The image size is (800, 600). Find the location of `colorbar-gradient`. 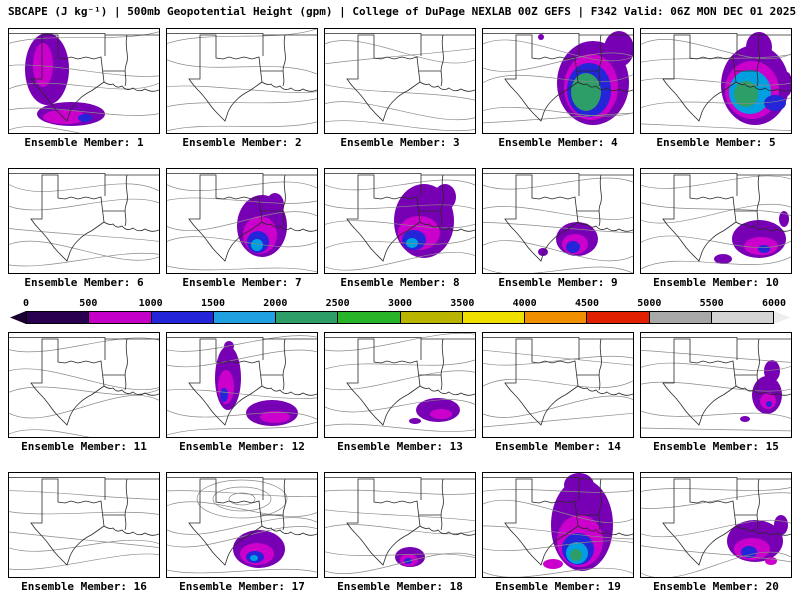

colorbar-gradient is located at coordinates (400, 317).